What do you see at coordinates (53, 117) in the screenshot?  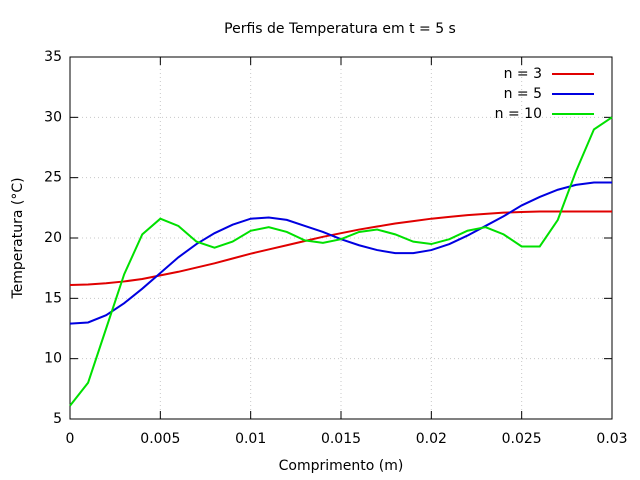 I see `y-tick-label: 30` at bounding box center [53, 117].